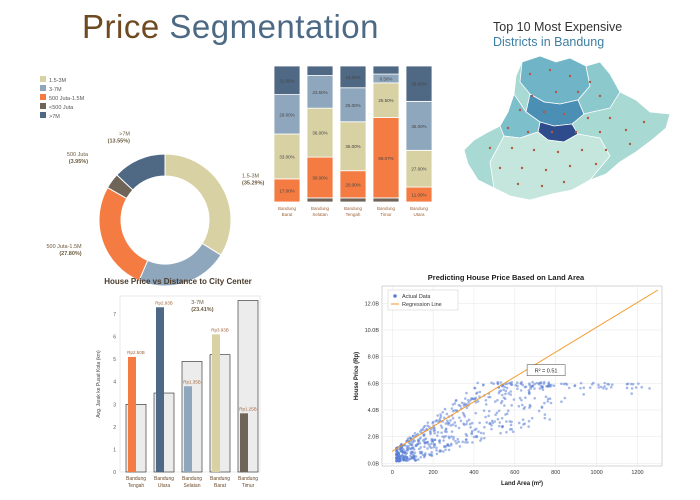 The image size is (700, 500). Describe the element at coordinates (353, 214) in the screenshot. I see `stacked-bar-category-label: Tengah` at that location.